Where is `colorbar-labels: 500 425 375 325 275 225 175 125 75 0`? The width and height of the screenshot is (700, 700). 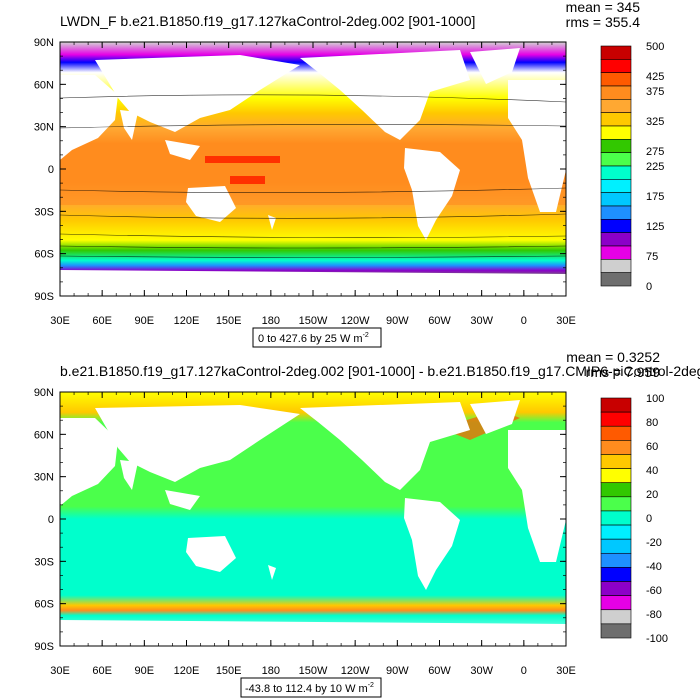
colorbar-labels: 500 425 375 325 275 225 175 125 75 0 is located at coordinates (655, 167).